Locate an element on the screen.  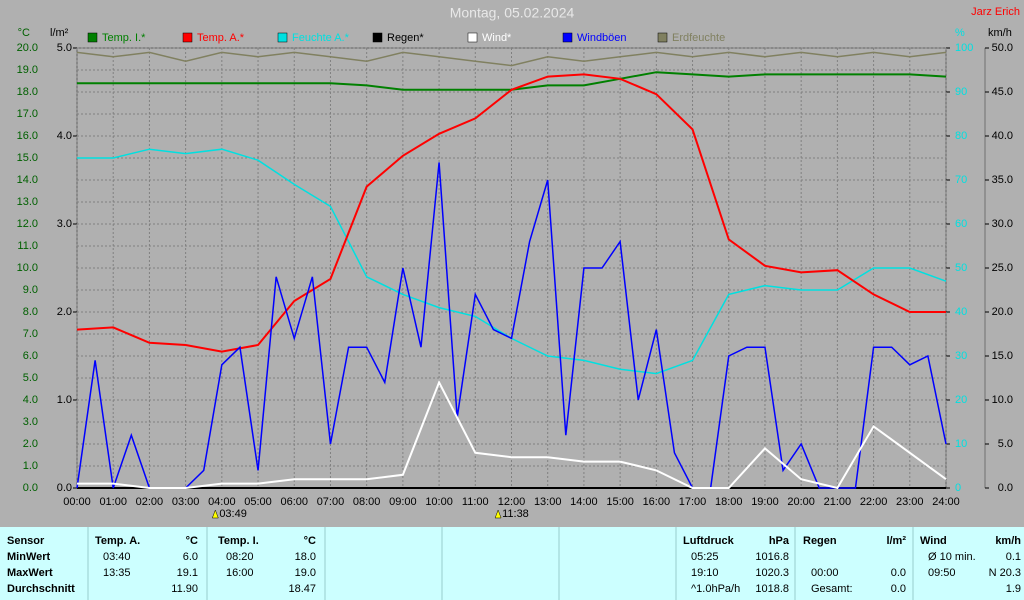
x-tick-label: 23:00 is located at coordinates (910, 502).